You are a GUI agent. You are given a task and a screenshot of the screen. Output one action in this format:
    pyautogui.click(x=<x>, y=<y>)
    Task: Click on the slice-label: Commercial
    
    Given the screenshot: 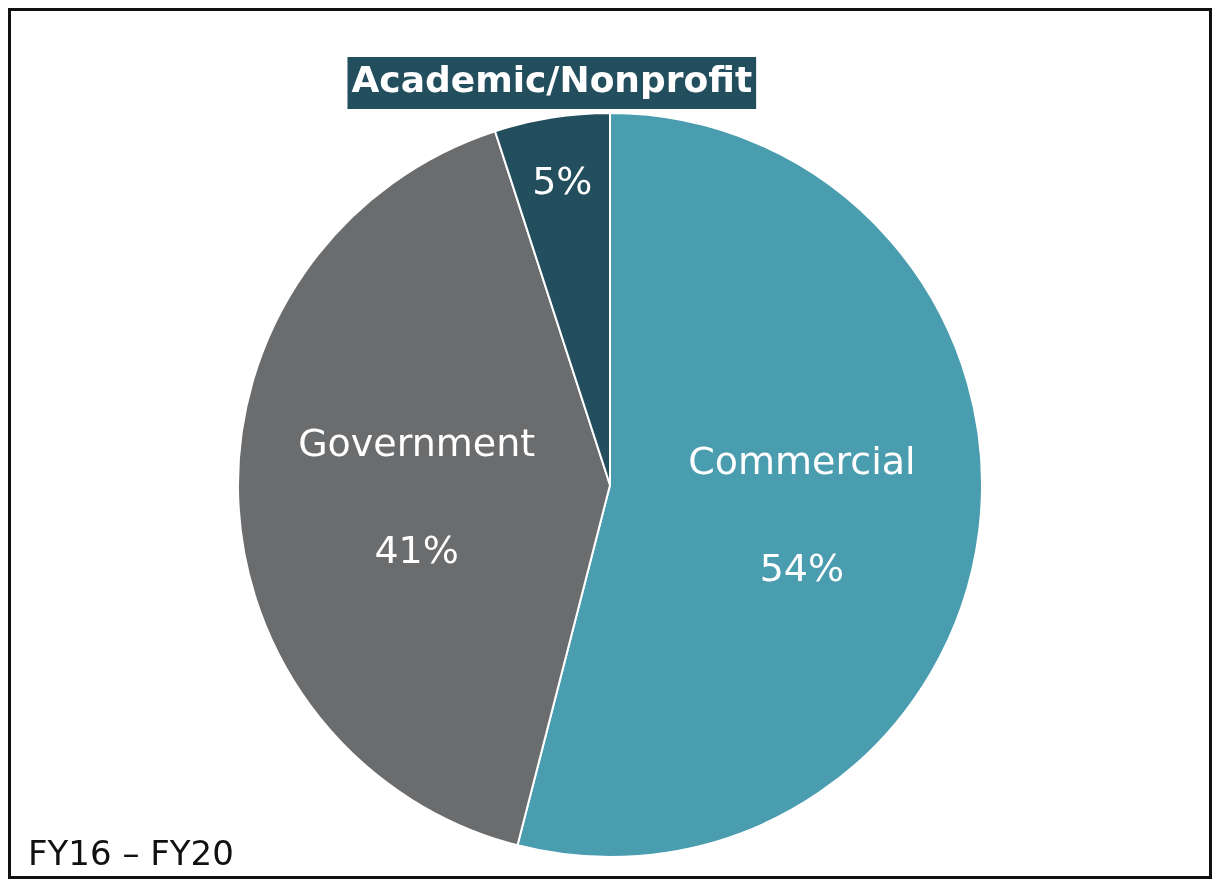 What is the action you would take?
    pyautogui.click(x=802, y=461)
    